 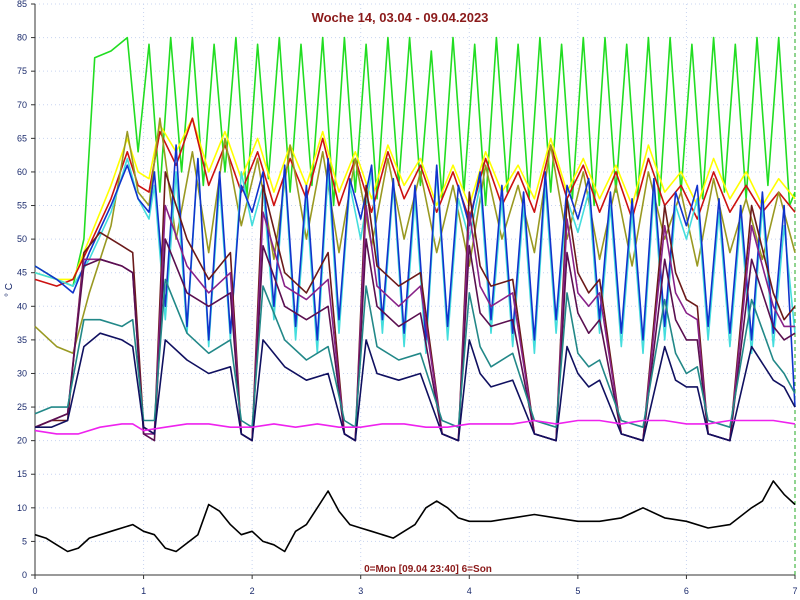 What do you see at coordinates (22, 239) in the screenshot?
I see `y-tick-label: 50` at bounding box center [22, 239].